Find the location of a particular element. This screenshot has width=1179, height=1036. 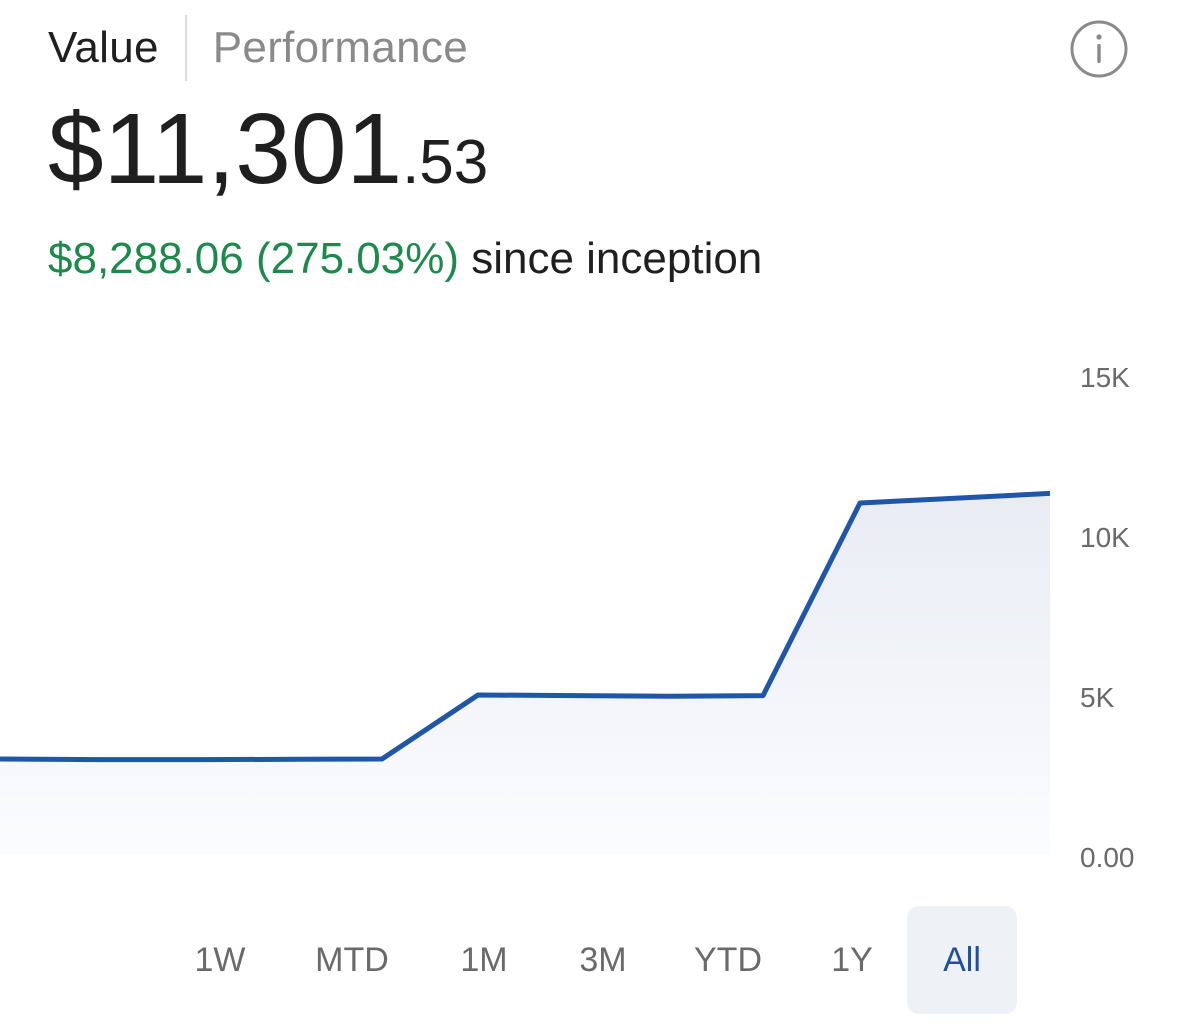

change-since-inception: $8,288.06 (275.03%) since inception is located at coordinates (405, 258).